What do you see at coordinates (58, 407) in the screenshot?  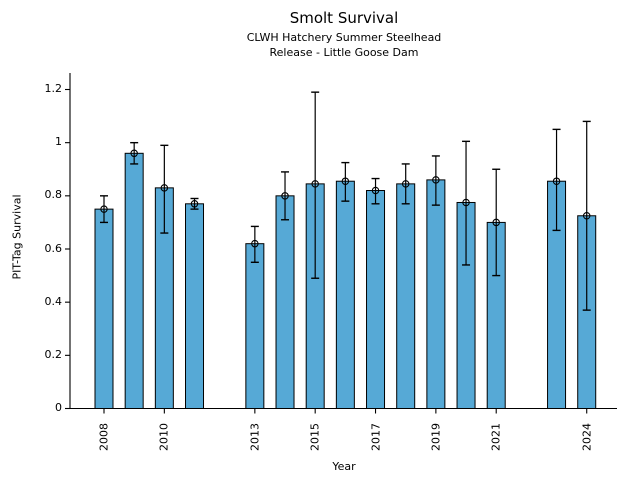 I see `y-tick-label: 0` at bounding box center [58, 407].